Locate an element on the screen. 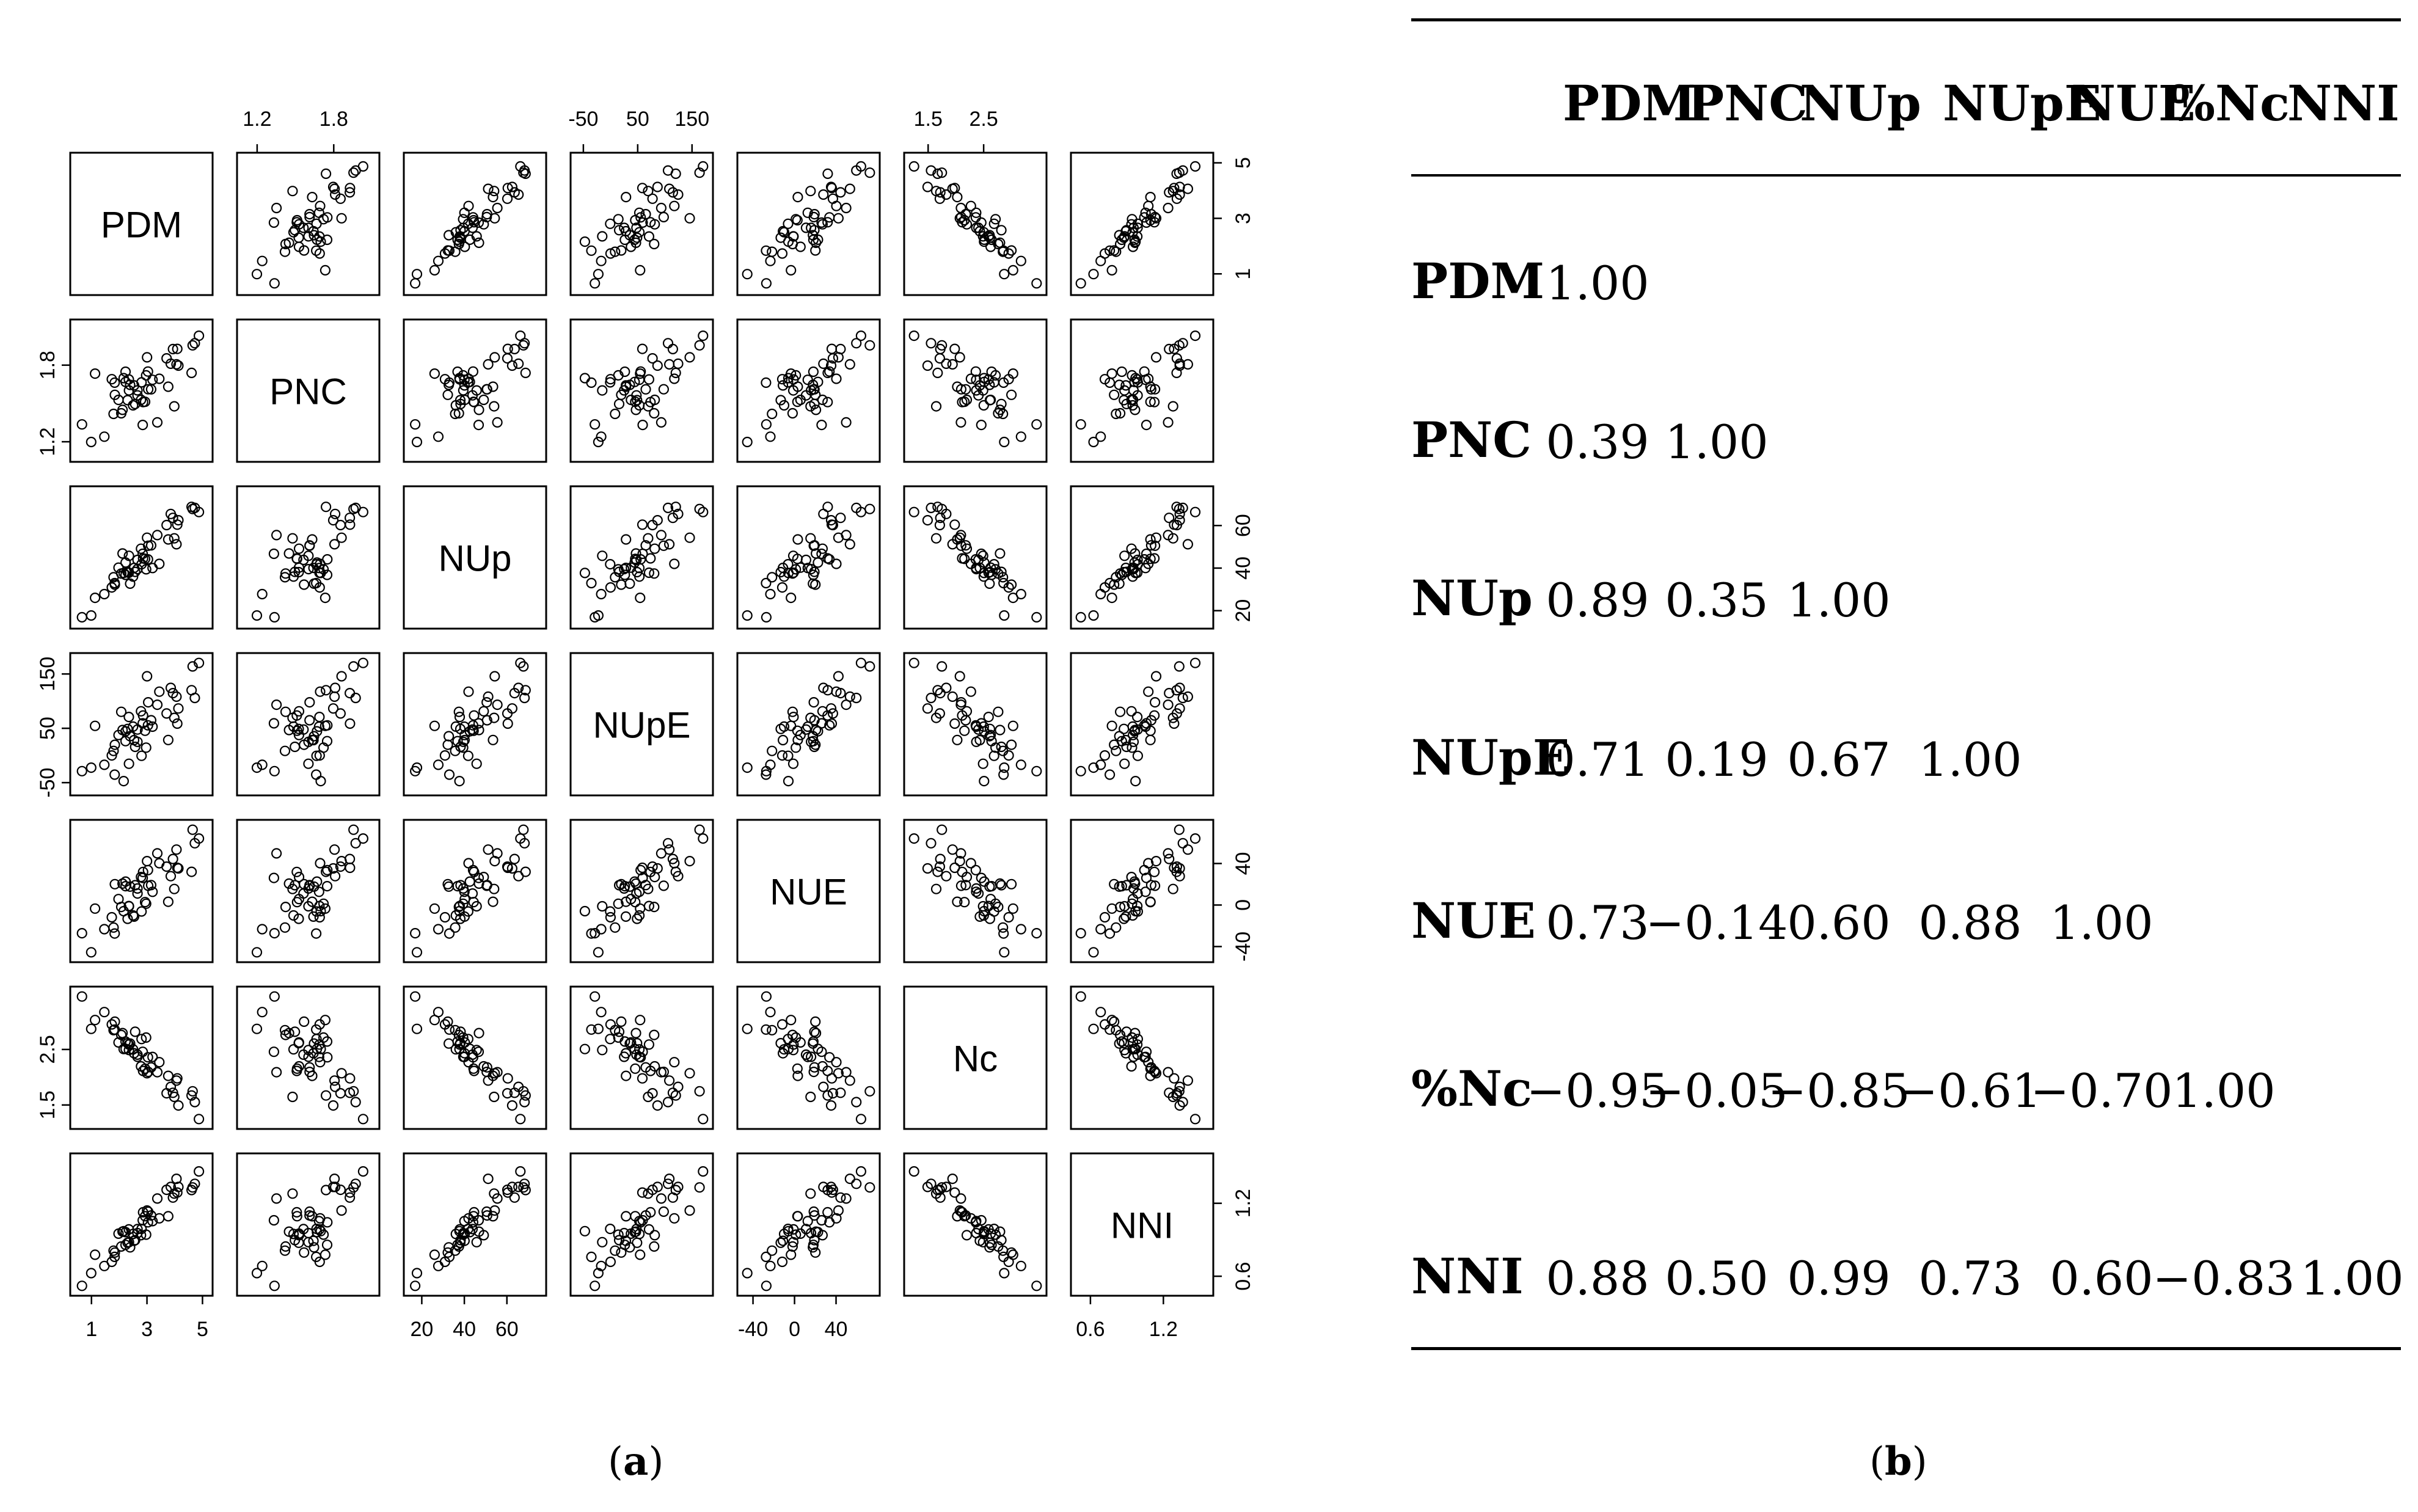 The image size is (2418, 1512). panel-NNI-vs-PDM is located at coordinates (141, 1224).